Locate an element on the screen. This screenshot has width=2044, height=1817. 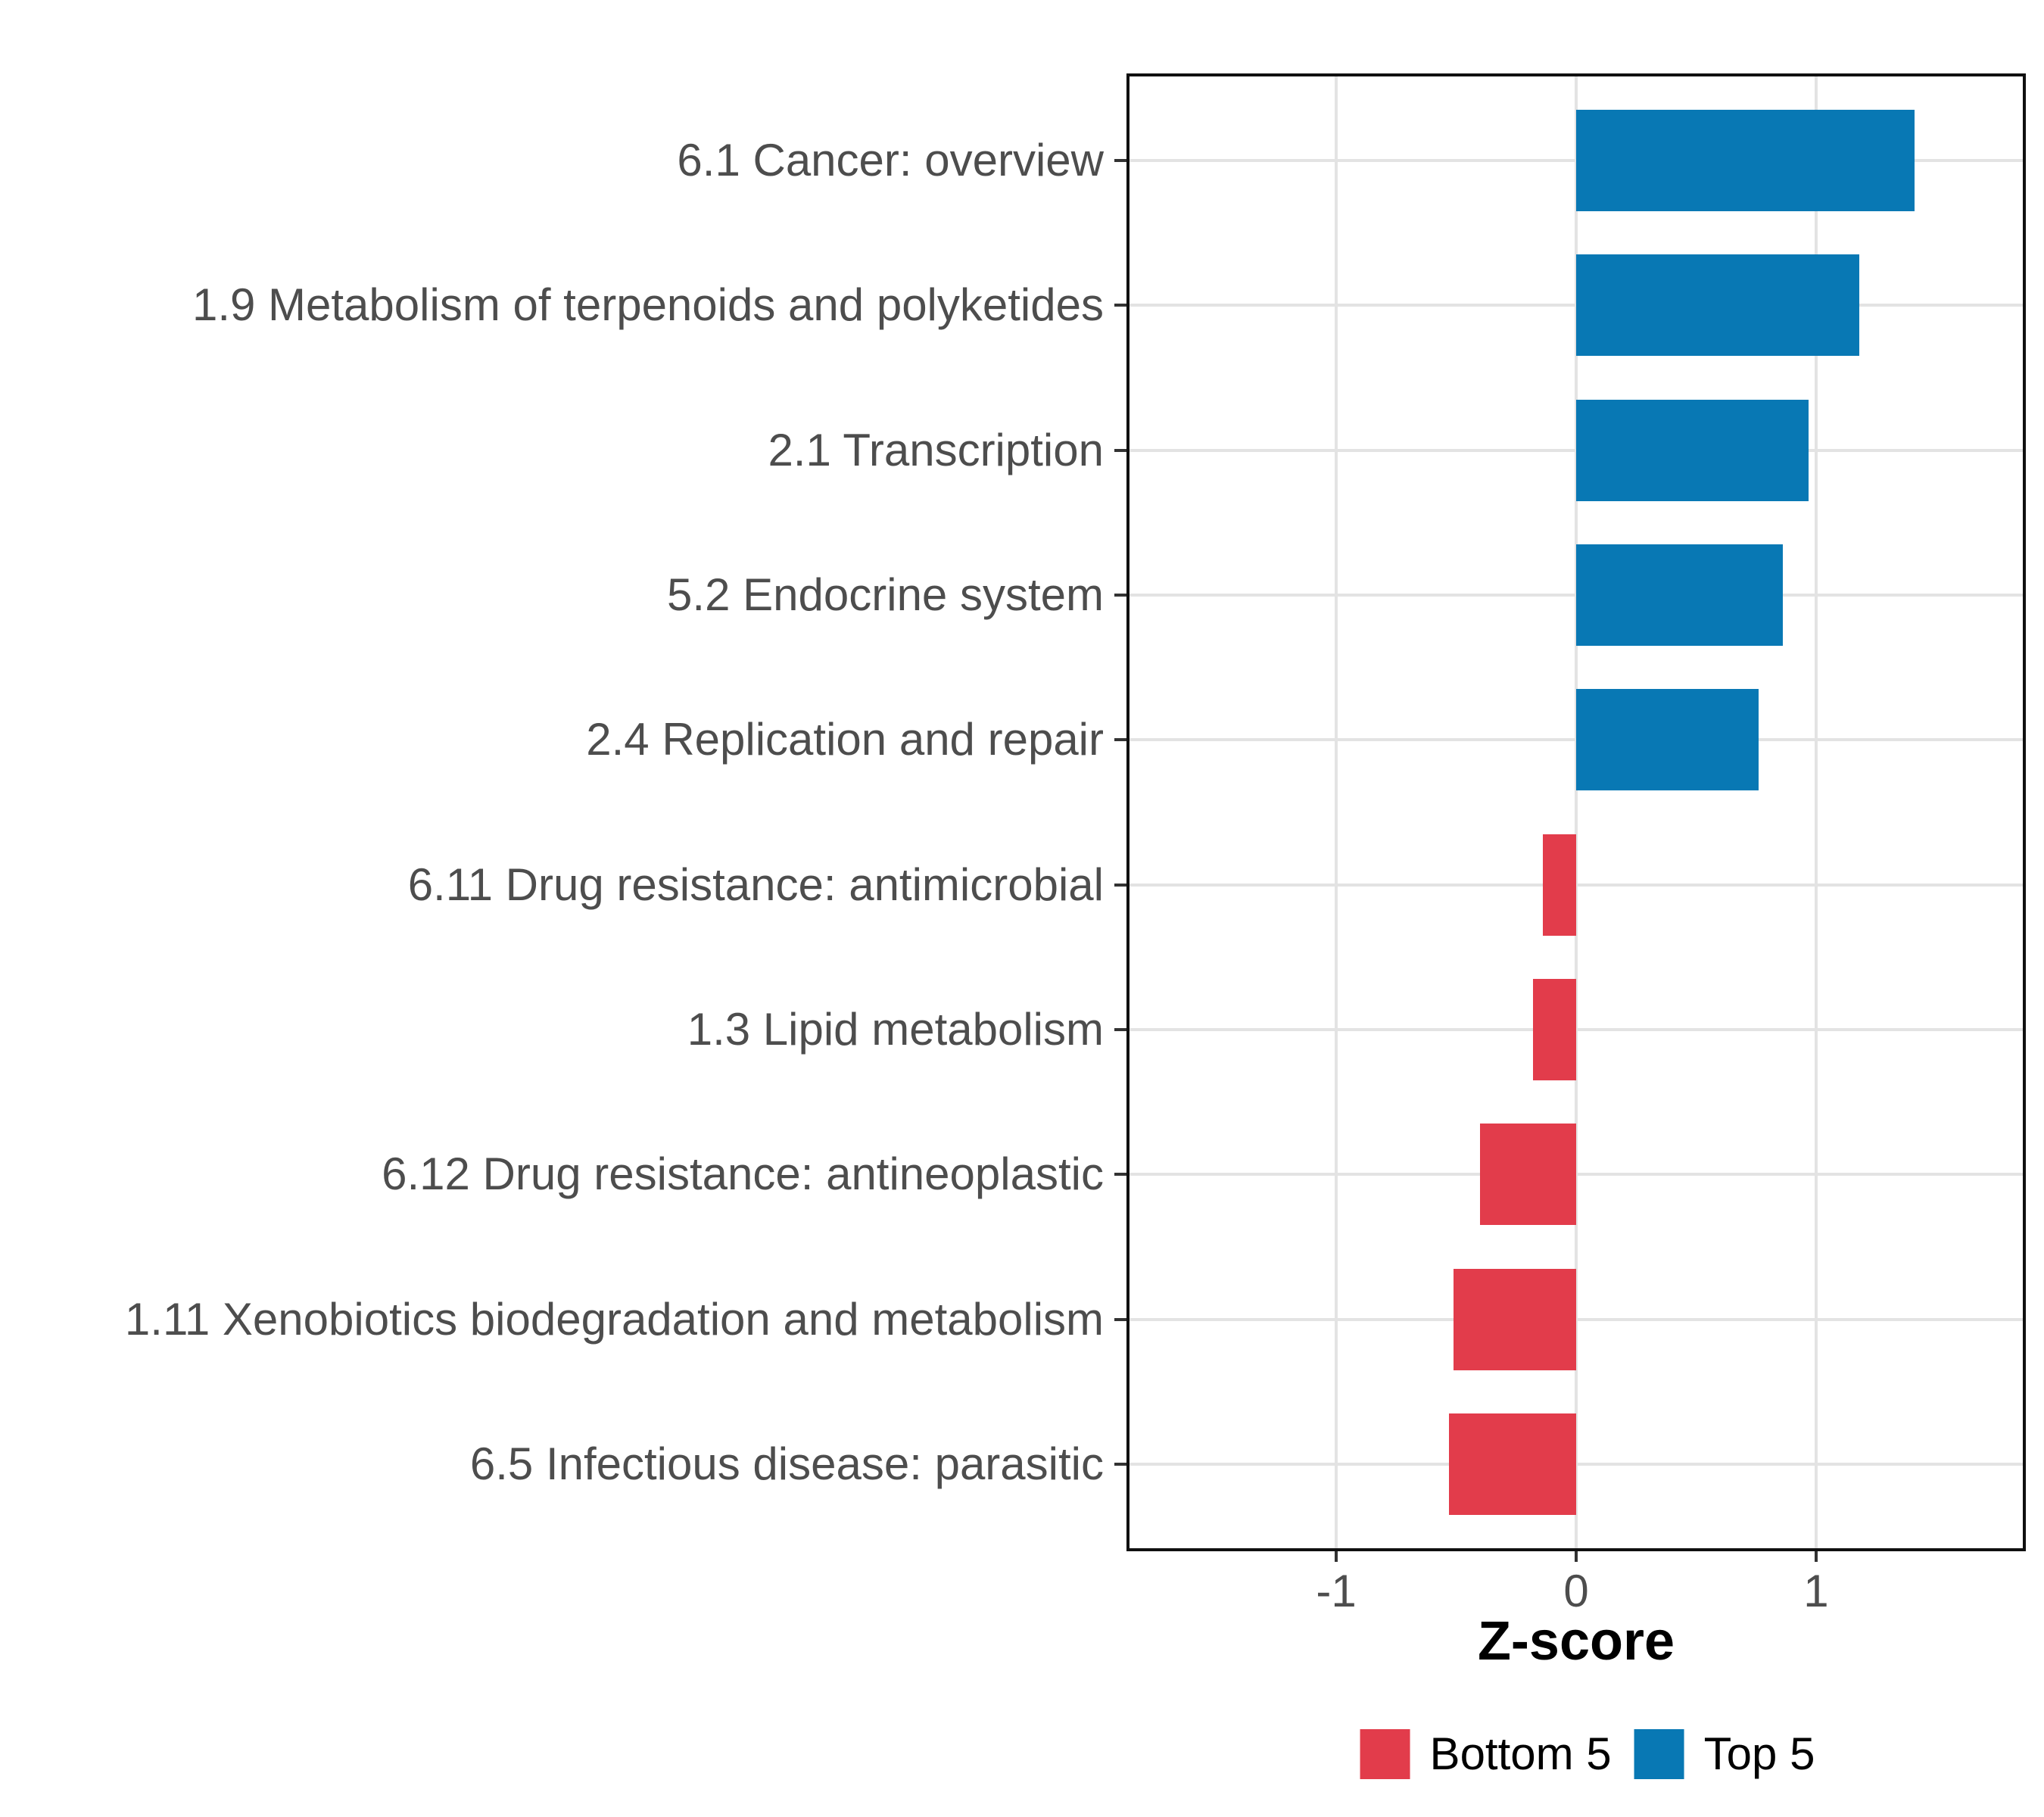
y-axis-label: 6.12 Drug resistance: antineoplastic is located at coordinates (743, 1174).